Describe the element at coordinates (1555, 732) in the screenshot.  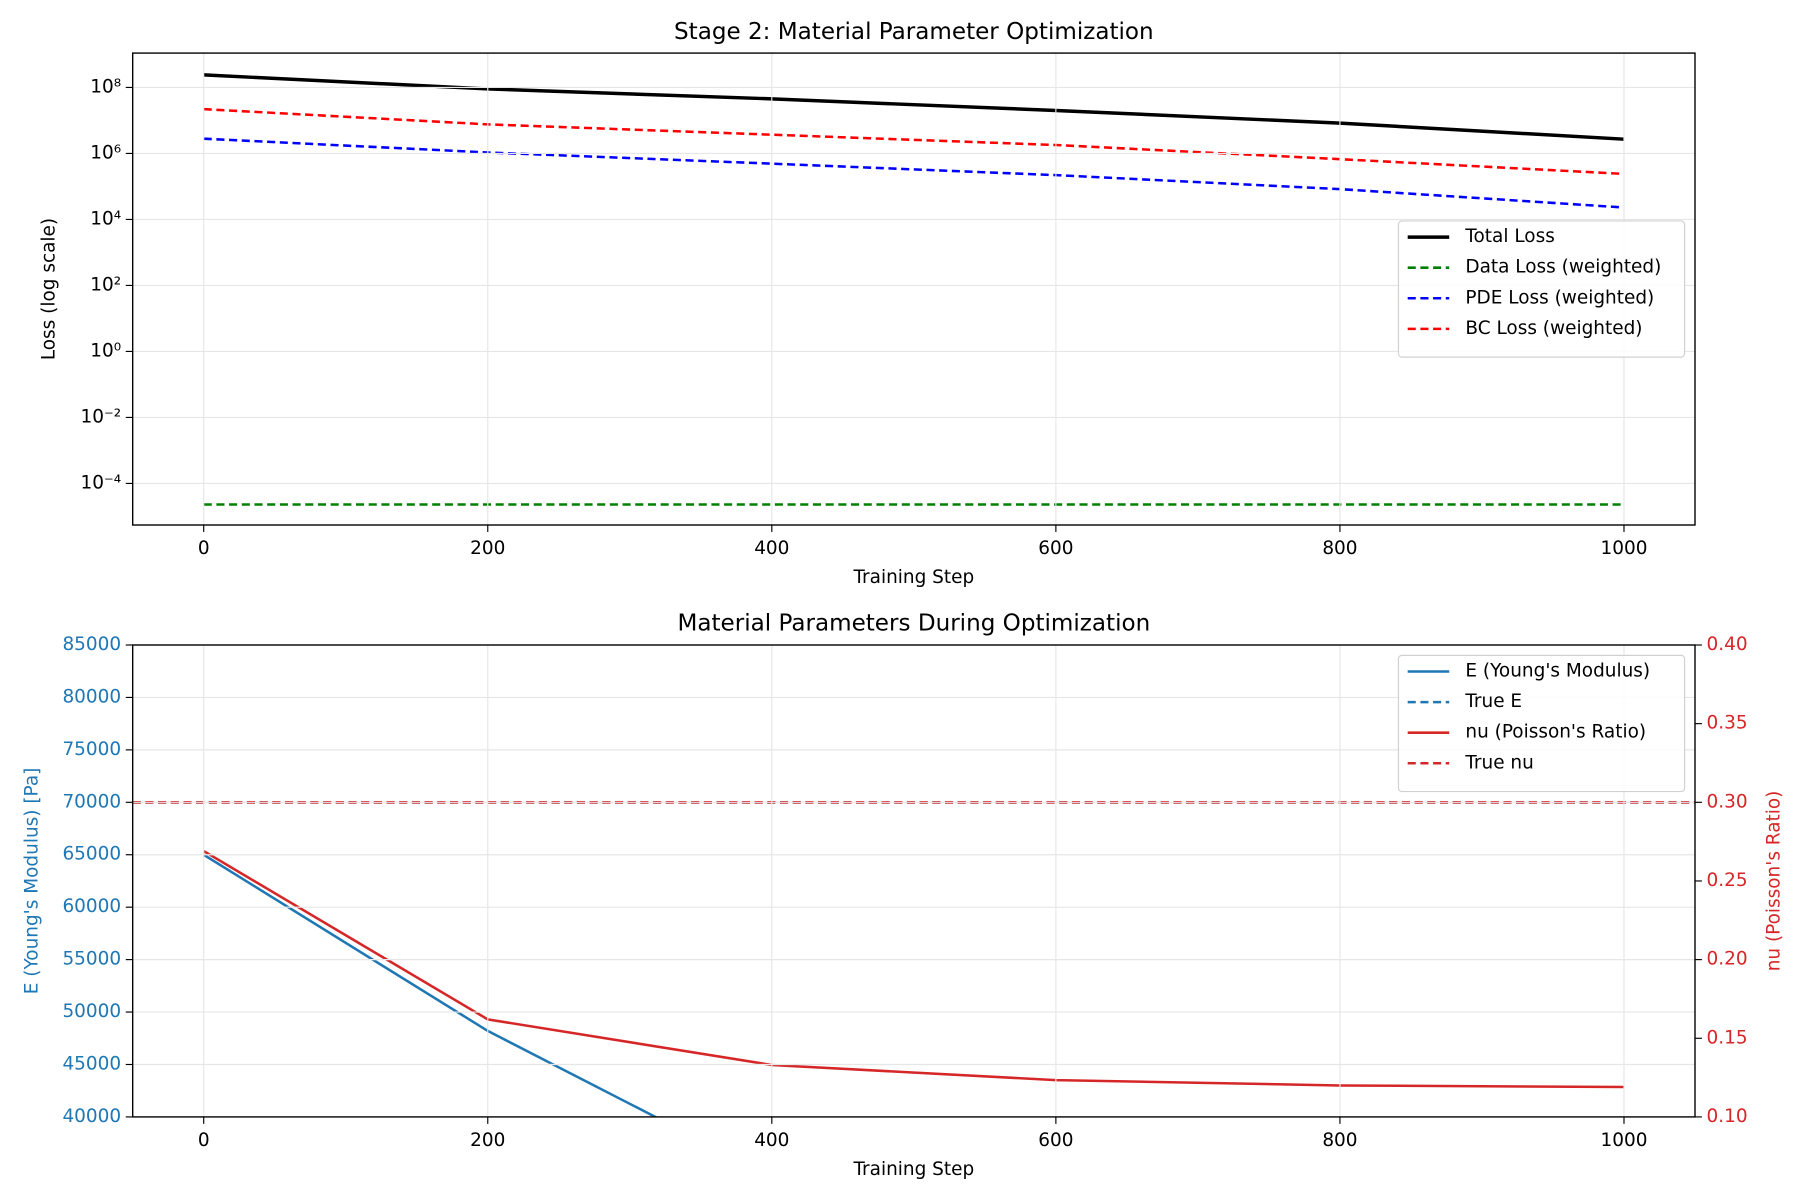
I see `legend-label: nu (Poisson's Ratio)` at that location.